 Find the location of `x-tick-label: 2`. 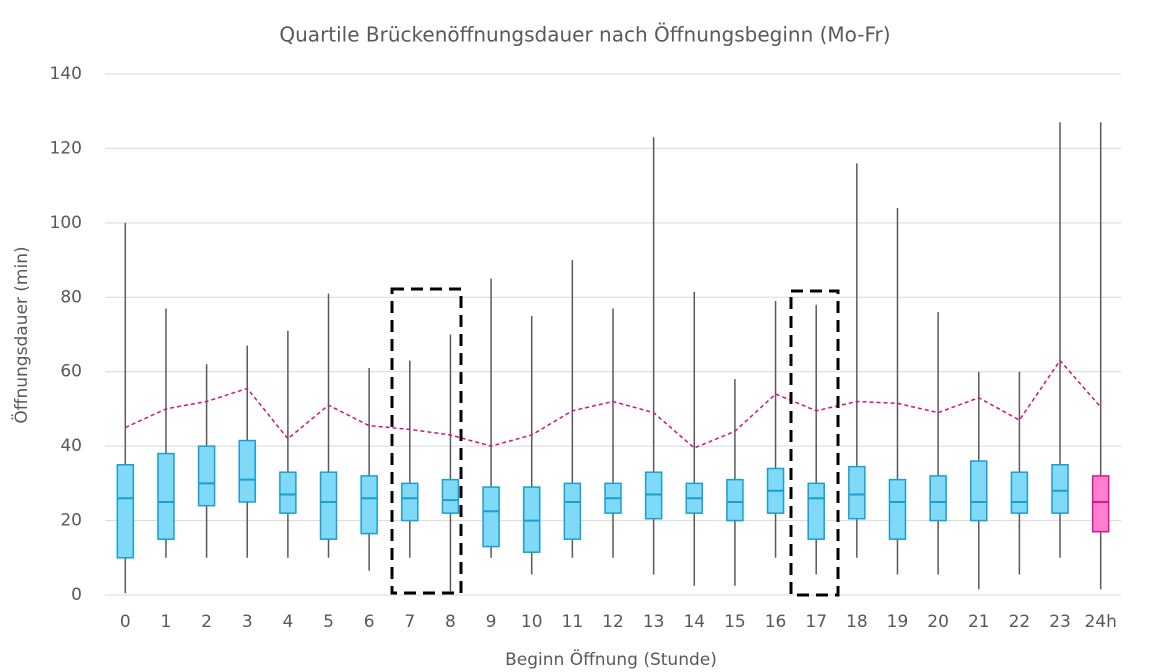

x-tick-label: 2 is located at coordinates (206, 622).